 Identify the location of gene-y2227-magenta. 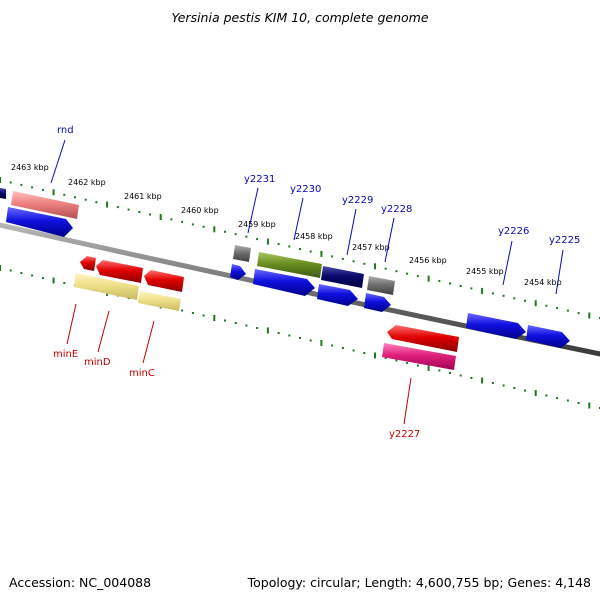
(419, 356).